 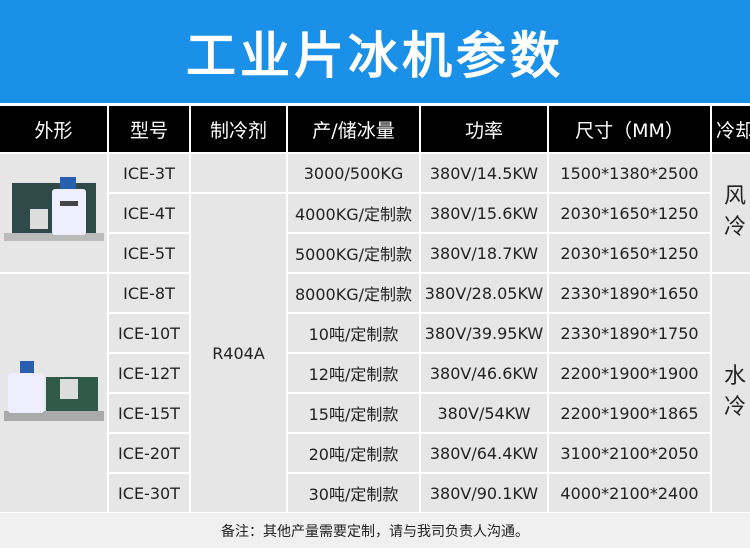 What do you see at coordinates (149, 413) in the screenshot?
I see `cell-model: ICE-15T` at bounding box center [149, 413].